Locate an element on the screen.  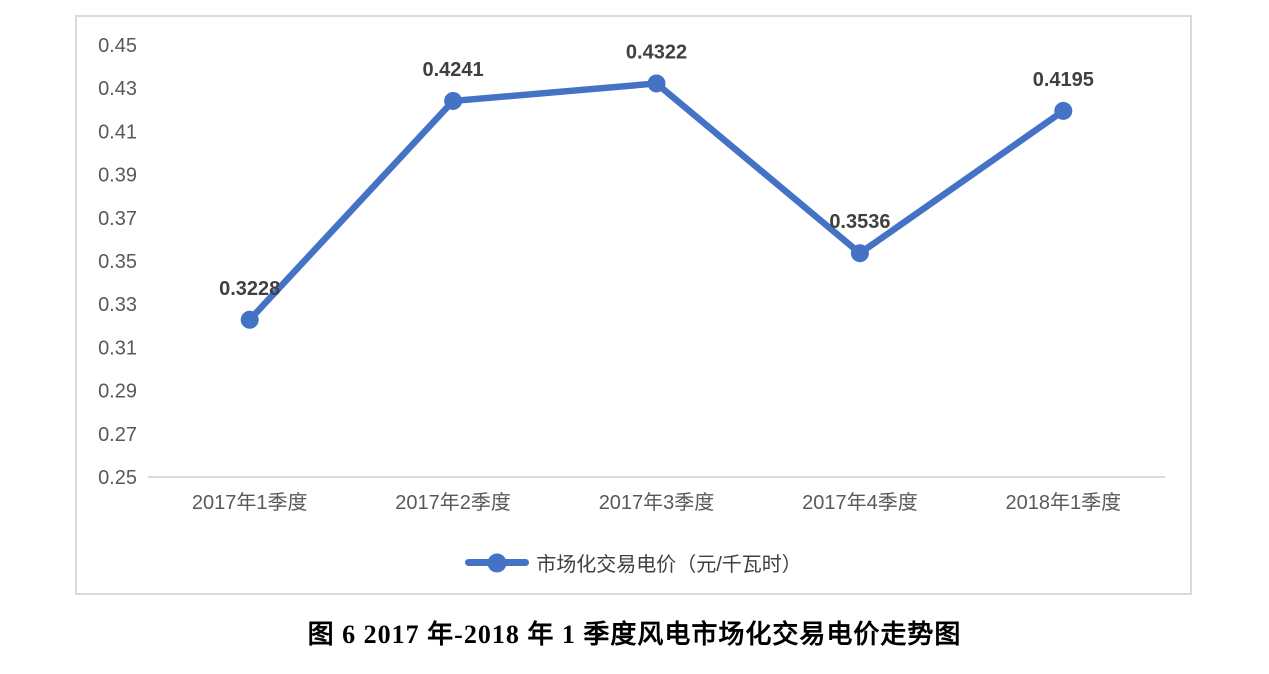
y-axis-tick-label: 0.41 is located at coordinates (117, 132).